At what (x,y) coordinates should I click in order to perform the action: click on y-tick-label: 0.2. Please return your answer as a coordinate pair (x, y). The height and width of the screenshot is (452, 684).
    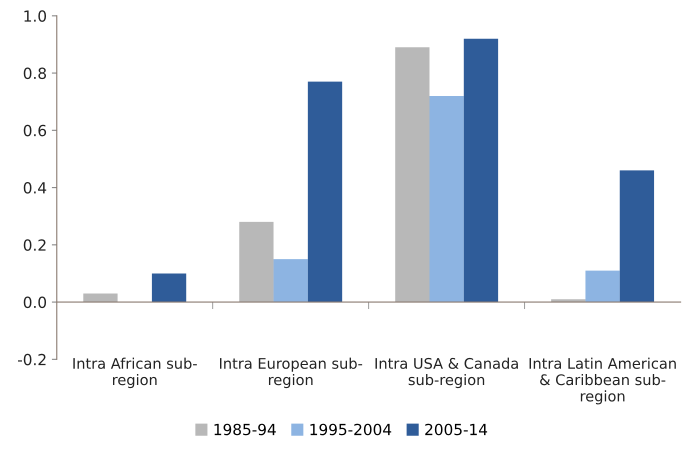
    Looking at the image, I should click on (35, 245).